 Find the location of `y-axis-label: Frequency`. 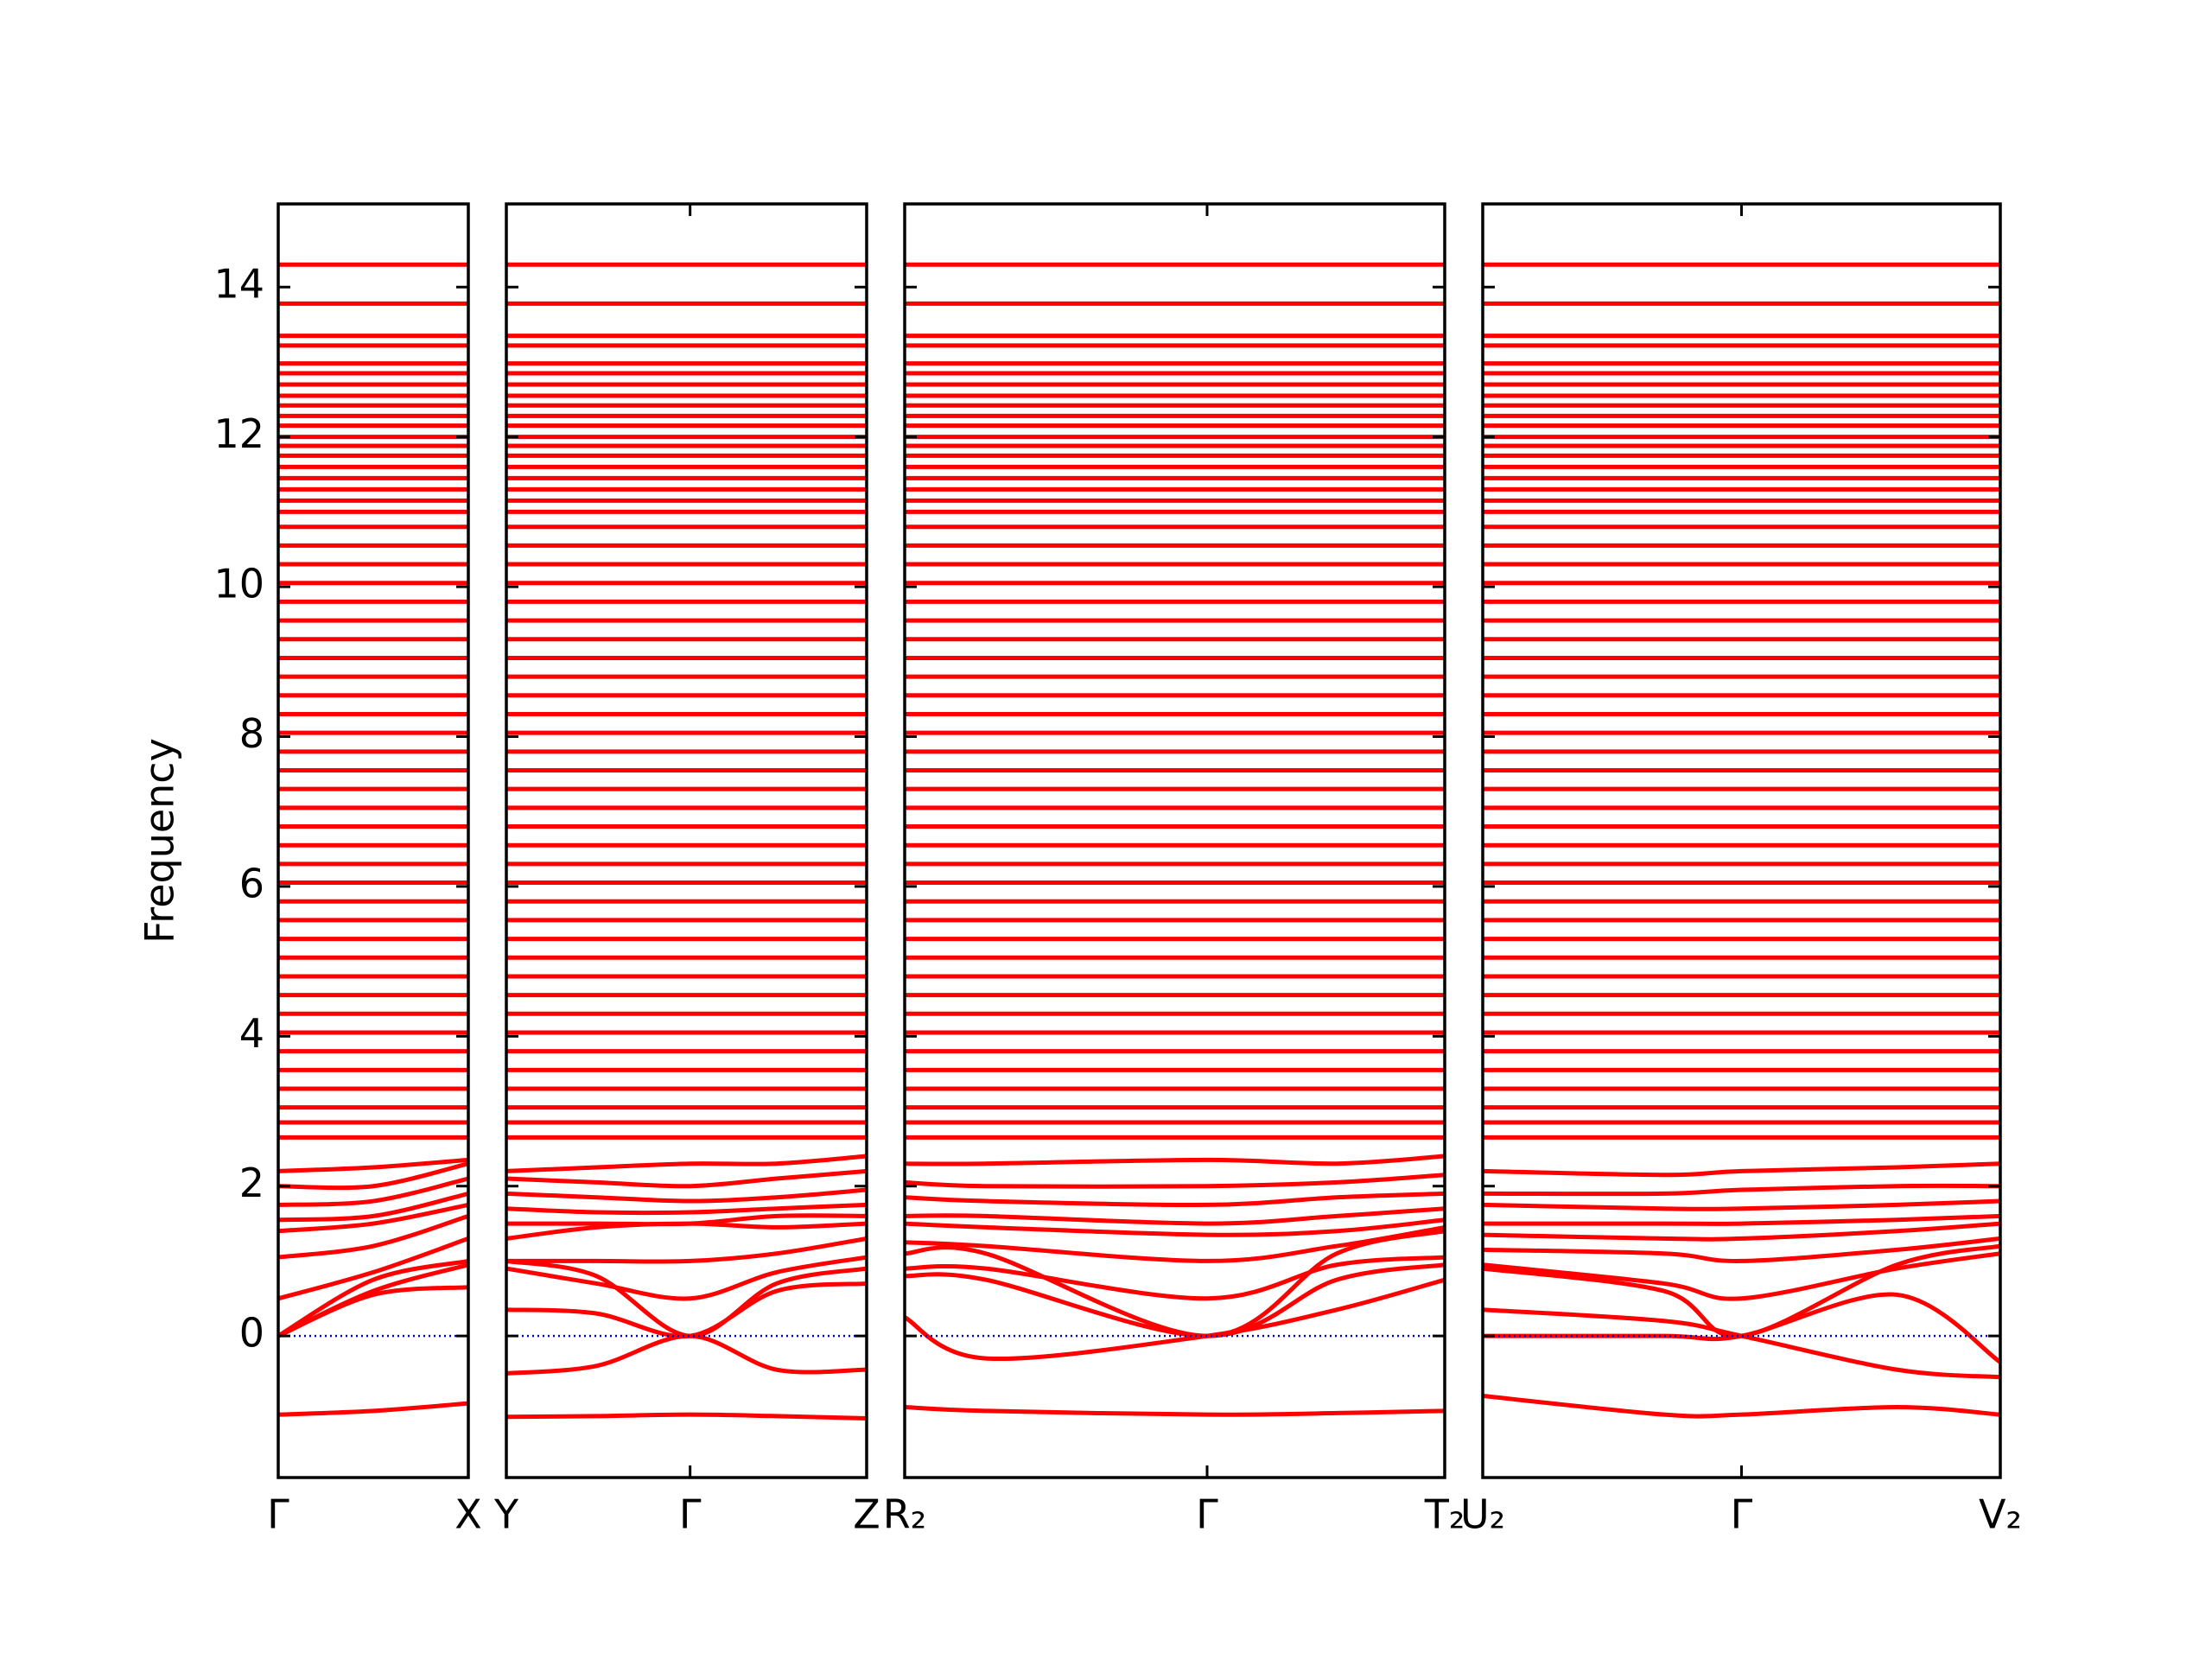

y-axis-label: Frequency is located at coordinates (160, 841).